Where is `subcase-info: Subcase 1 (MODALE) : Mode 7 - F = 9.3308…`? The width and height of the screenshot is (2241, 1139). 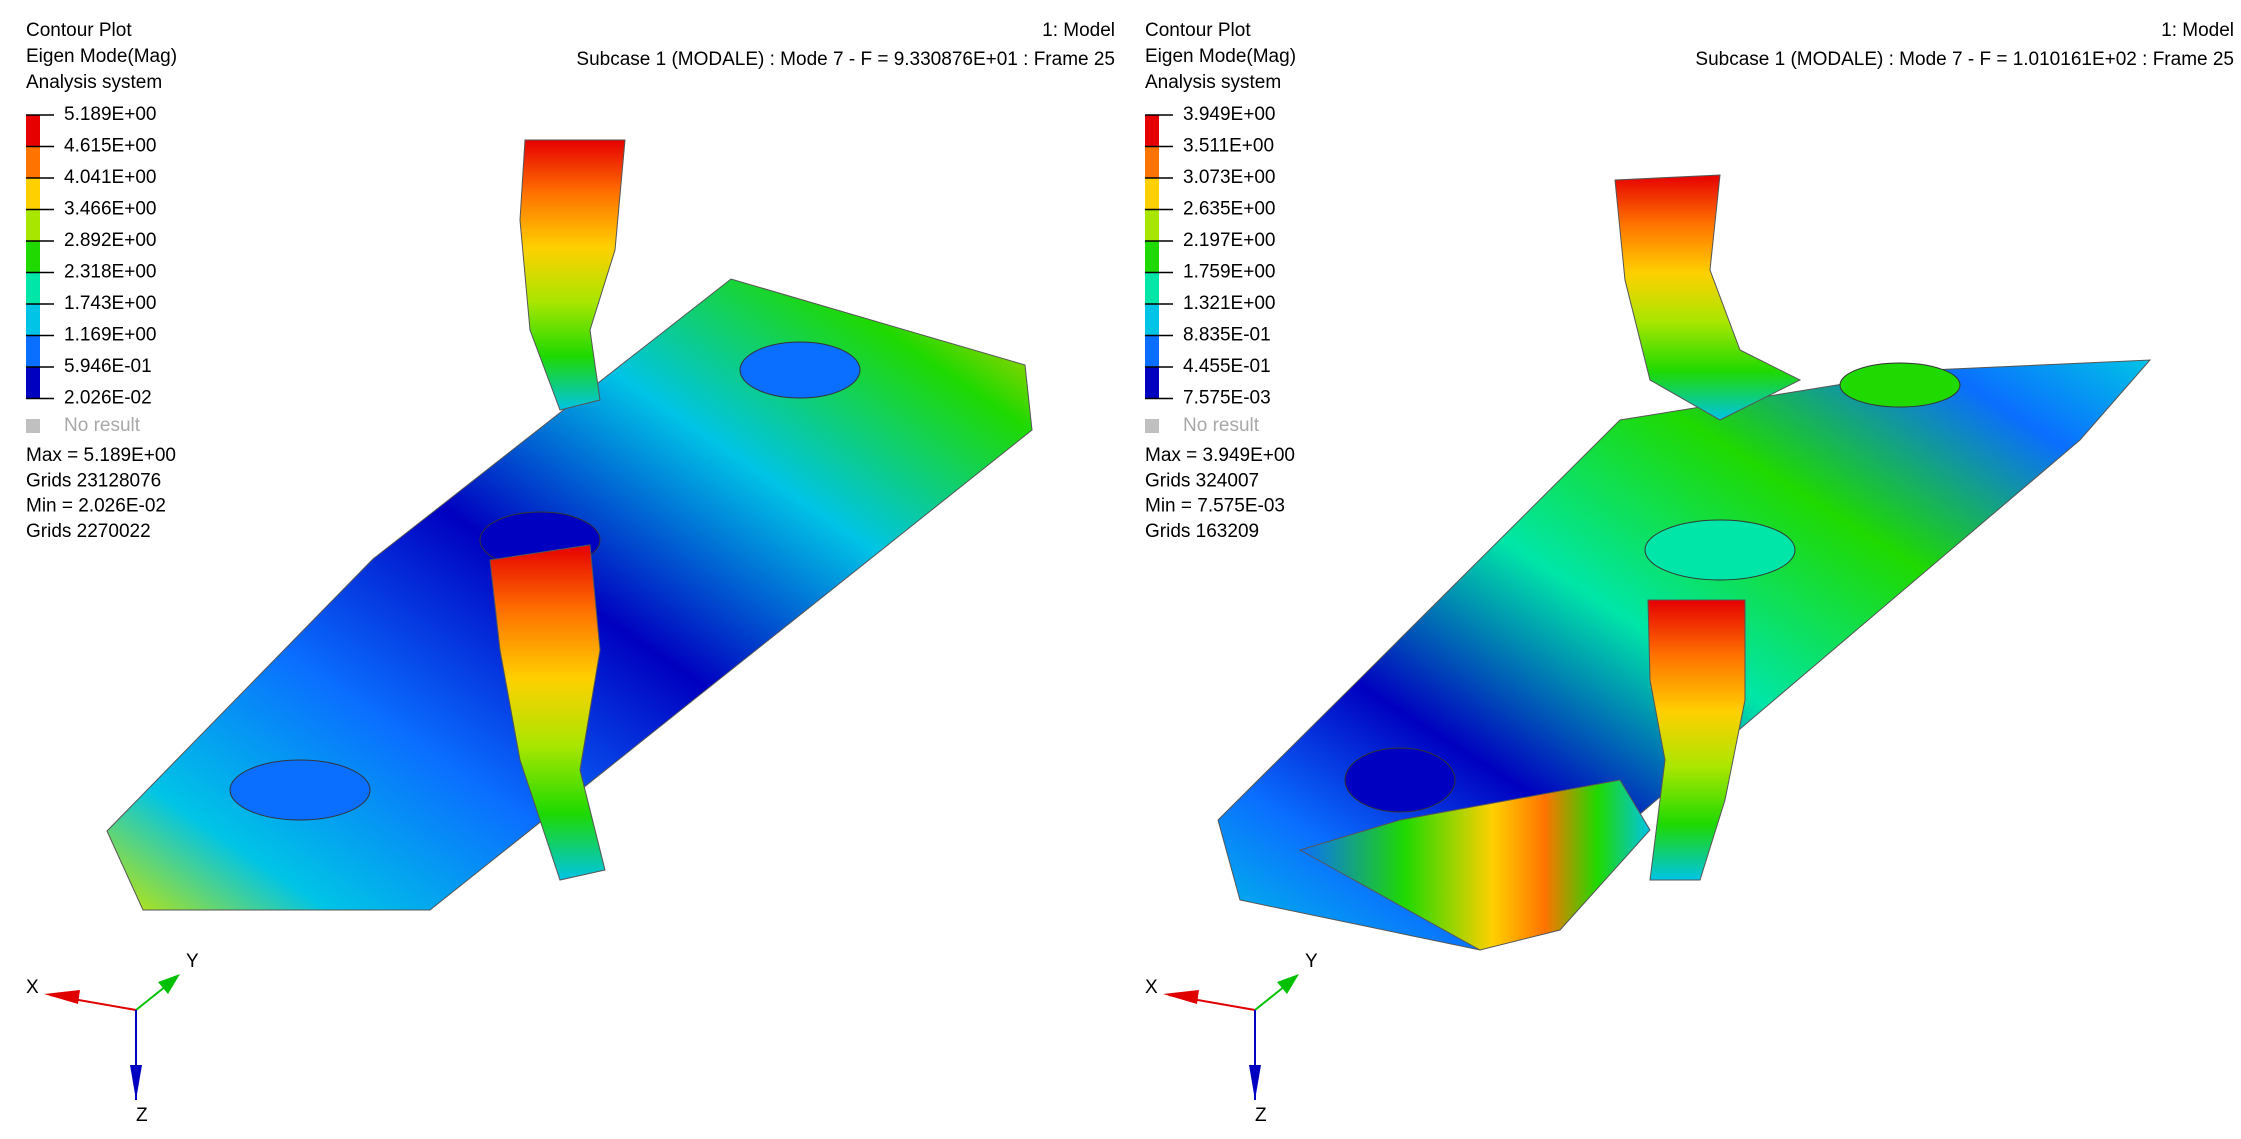
subcase-info: Subcase 1 (MODALE) : Mode 7 - F = 9.3308… is located at coordinates (845, 59).